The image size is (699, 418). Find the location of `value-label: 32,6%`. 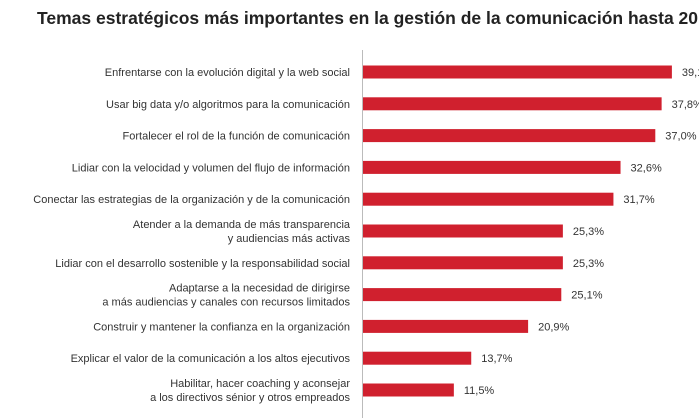

value-label: 32,6% is located at coordinates (646, 168).